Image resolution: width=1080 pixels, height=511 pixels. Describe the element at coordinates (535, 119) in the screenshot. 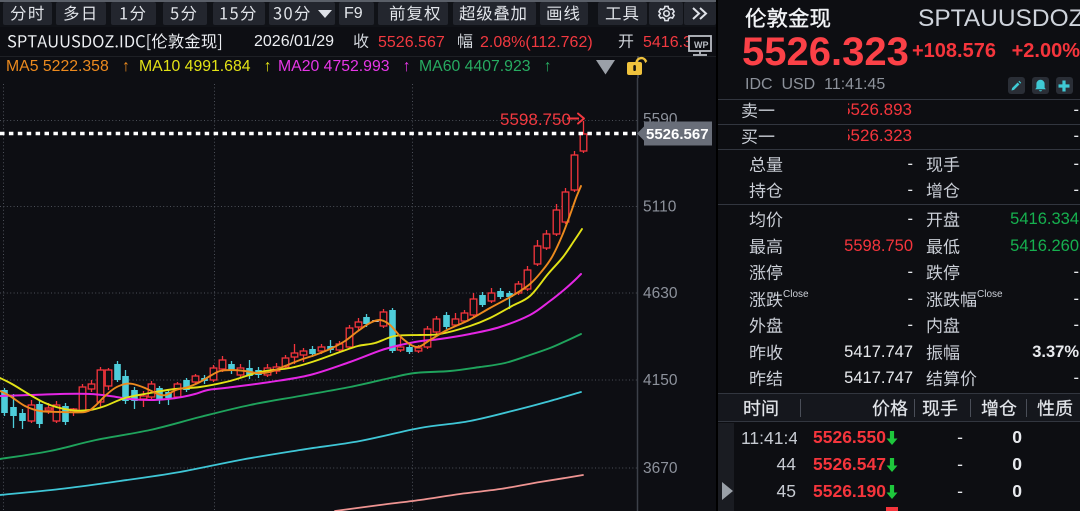

I see `svg-text: 5598.750` at that location.